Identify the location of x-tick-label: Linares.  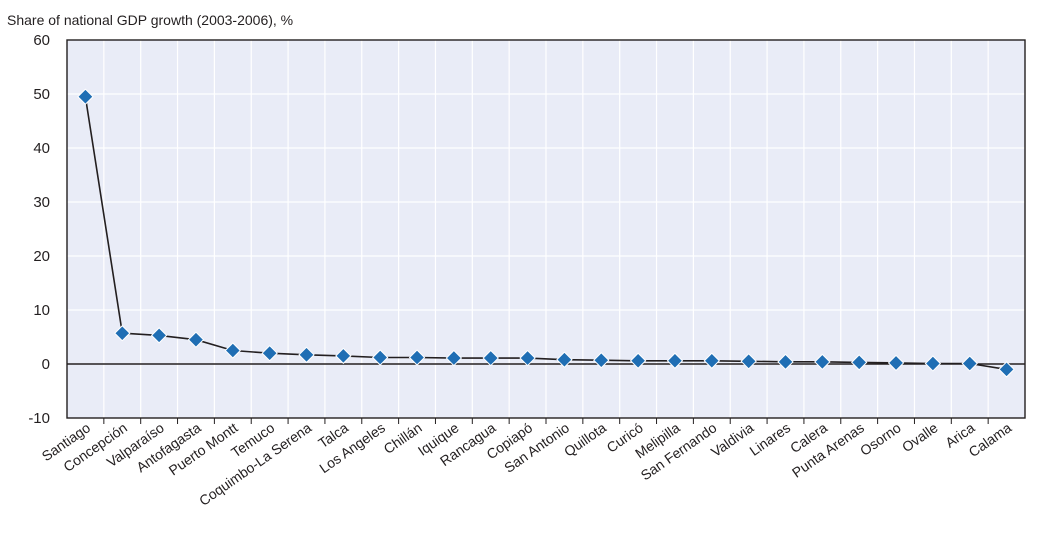
(769, 438).